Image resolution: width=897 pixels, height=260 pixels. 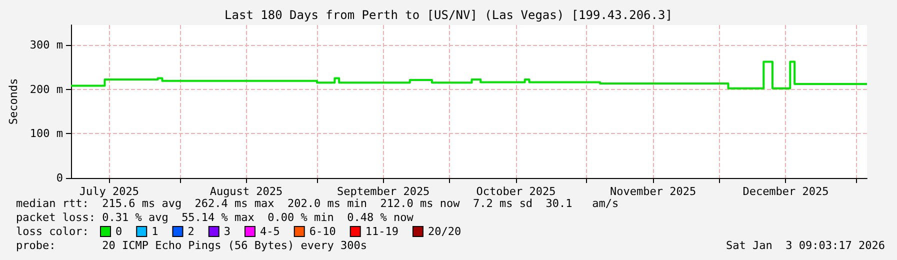 What do you see at coordinates (215, 217) in the screenshot?
I see `text: packet loss: 0.31 % avg 55.14 % max 0.00 % min 0.48 % now` at bounding box center [215, 217].